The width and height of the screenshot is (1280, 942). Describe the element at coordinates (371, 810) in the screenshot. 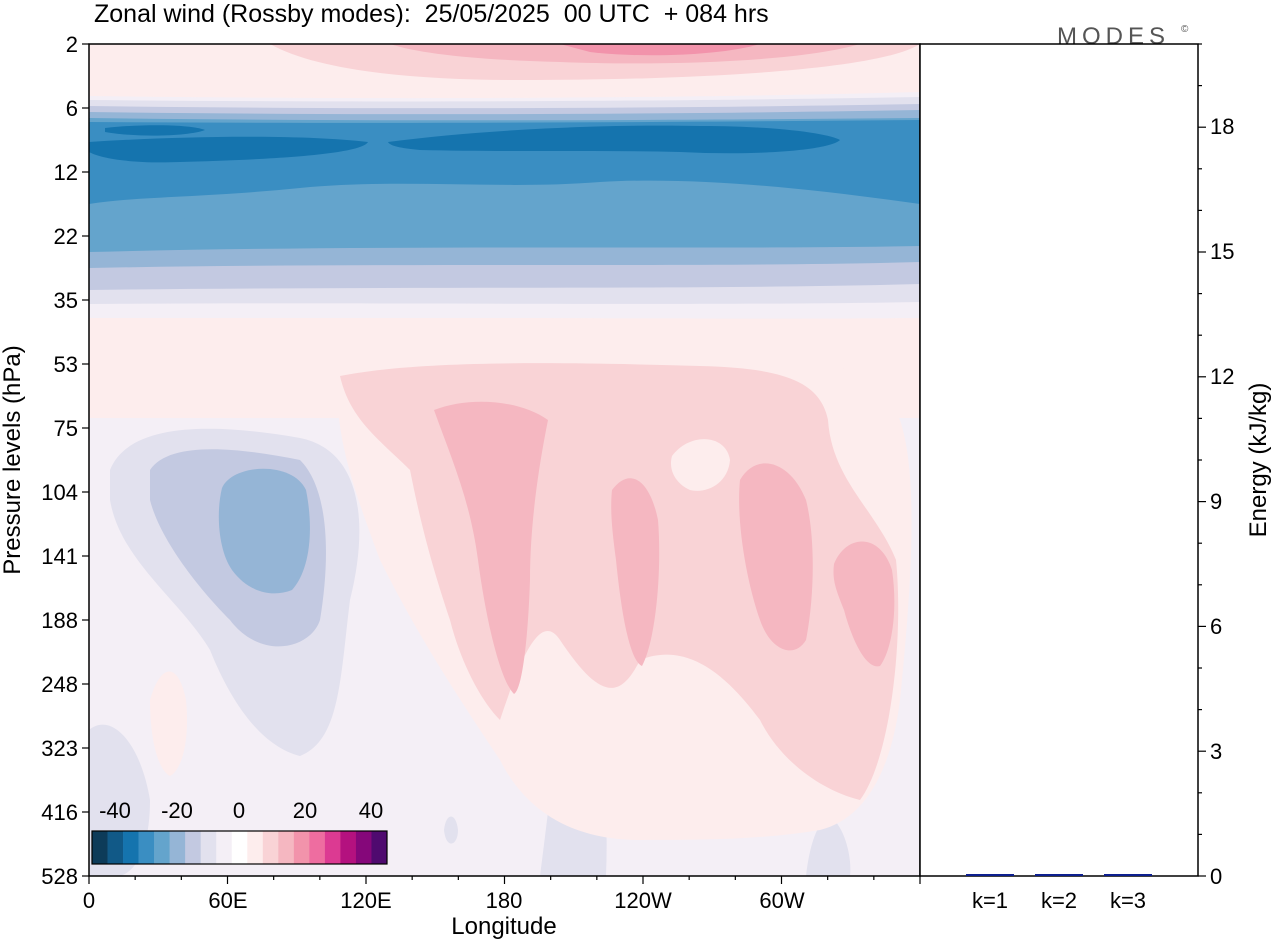

I see `colorbar-tick-label: 40` at that location.